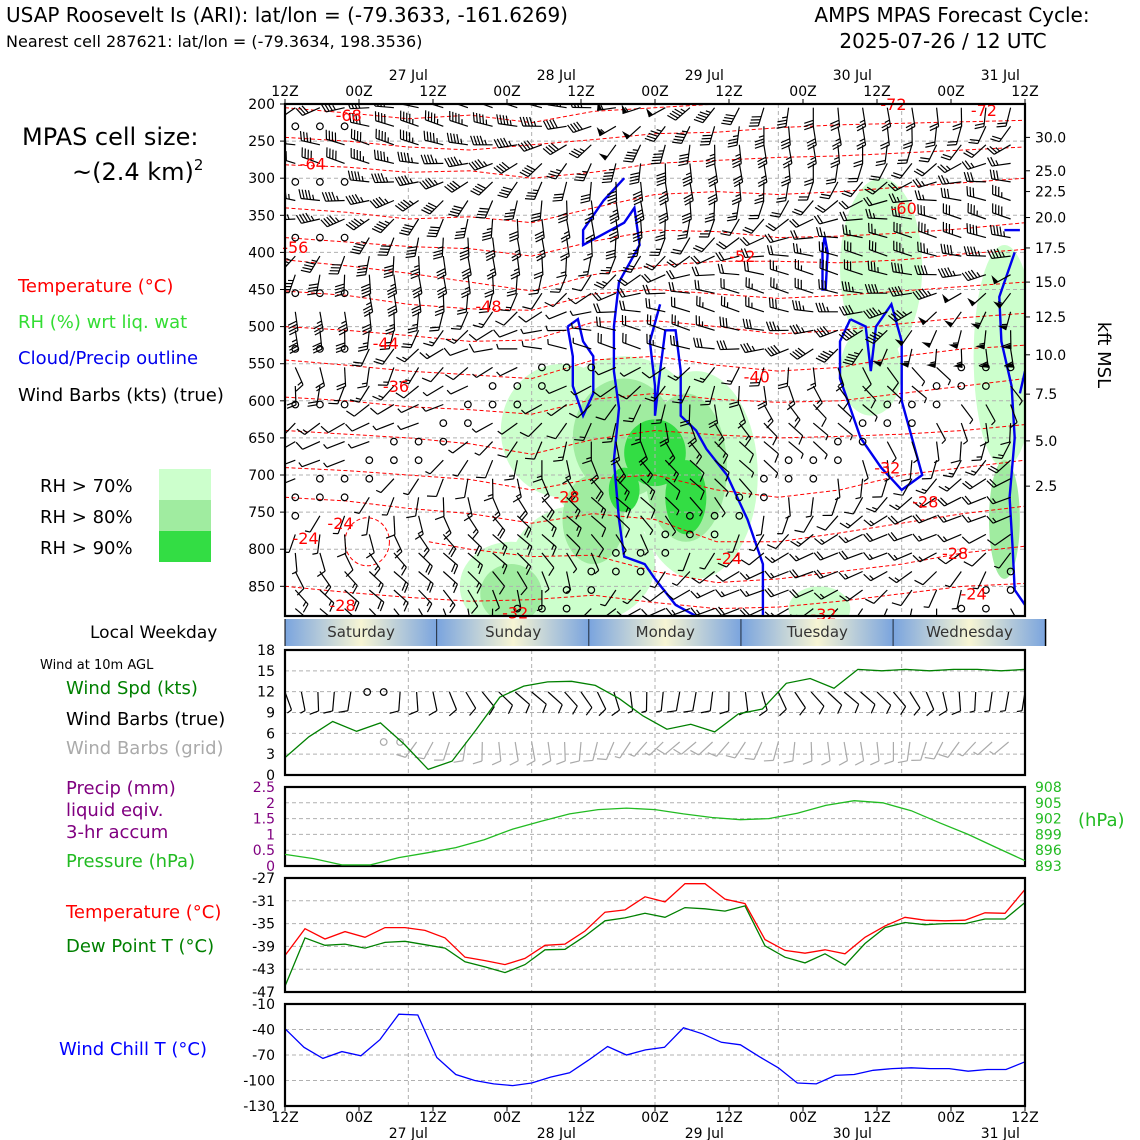  I want to click on isotherm-label: -52, so click(742, 256).